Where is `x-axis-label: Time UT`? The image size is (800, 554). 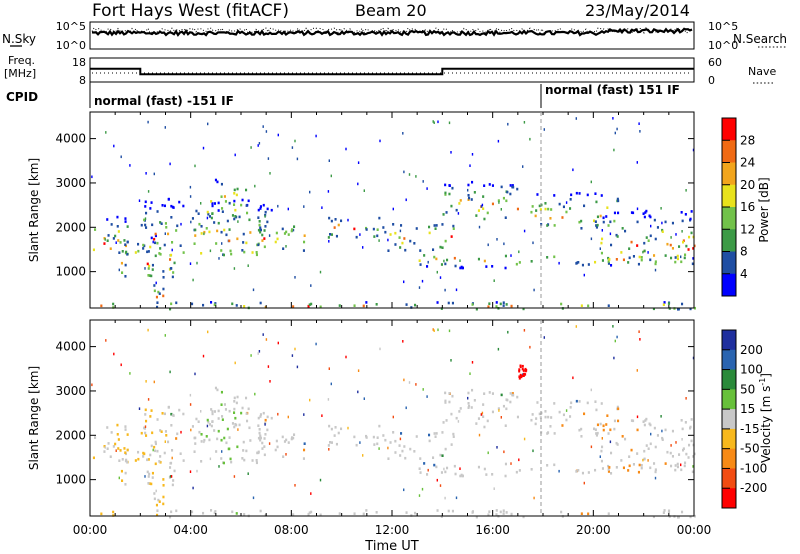
x-axis-label: Time UT is located at coordinates (391, 546).